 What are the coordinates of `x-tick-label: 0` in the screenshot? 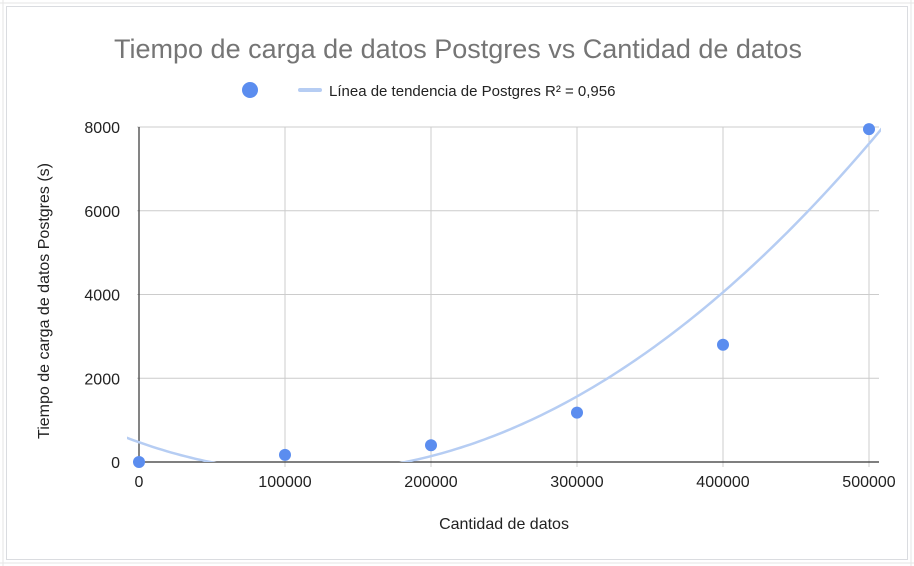 It's located at (139, 482).